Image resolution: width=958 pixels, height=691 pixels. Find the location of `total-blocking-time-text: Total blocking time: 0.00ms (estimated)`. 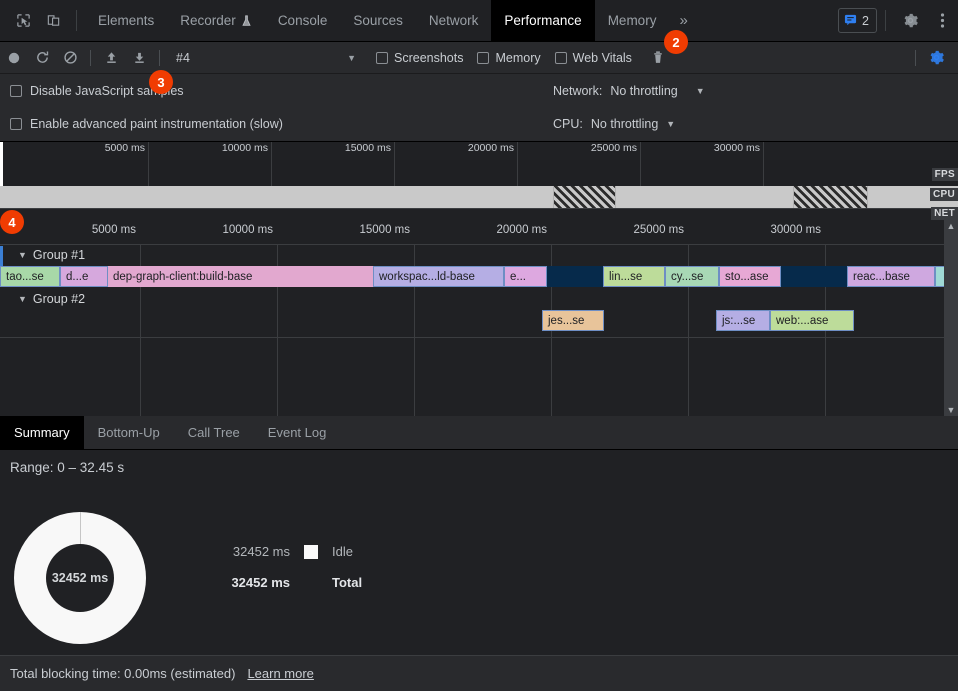

total-blocking-time-text: Total blocking time: 0.00ms (estimated) is located at coordinates (123, 673).